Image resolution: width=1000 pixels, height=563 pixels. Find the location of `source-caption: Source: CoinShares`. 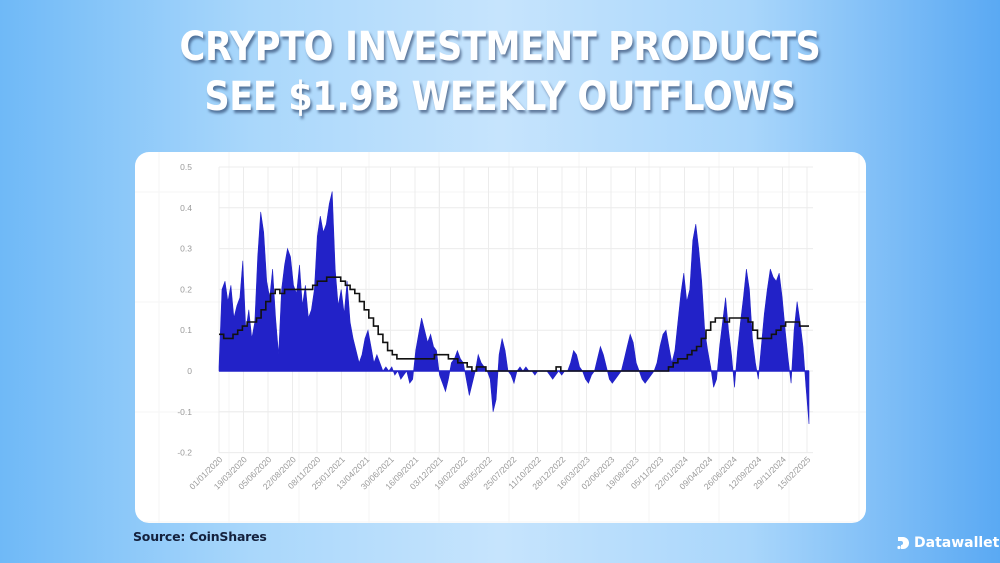

source-caption: Source: CoinShares is located at coordinates (200, 536).